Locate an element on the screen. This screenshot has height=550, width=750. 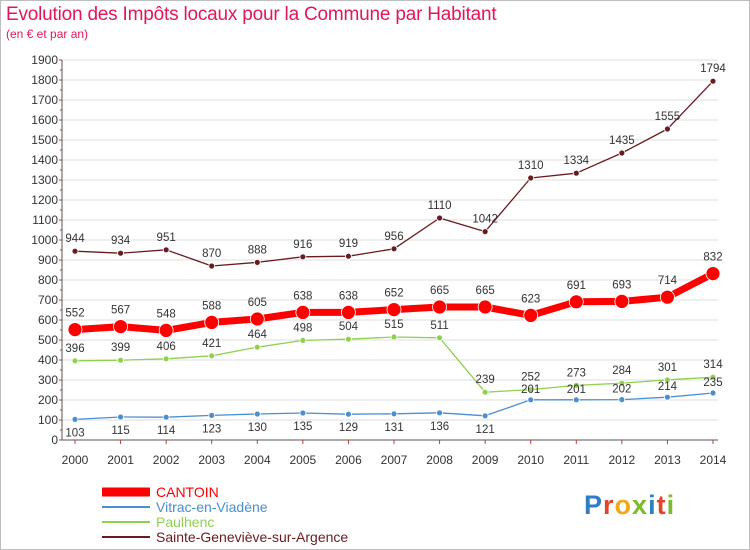
y-tick-label: 1100 is located at coordinates (45, 220).